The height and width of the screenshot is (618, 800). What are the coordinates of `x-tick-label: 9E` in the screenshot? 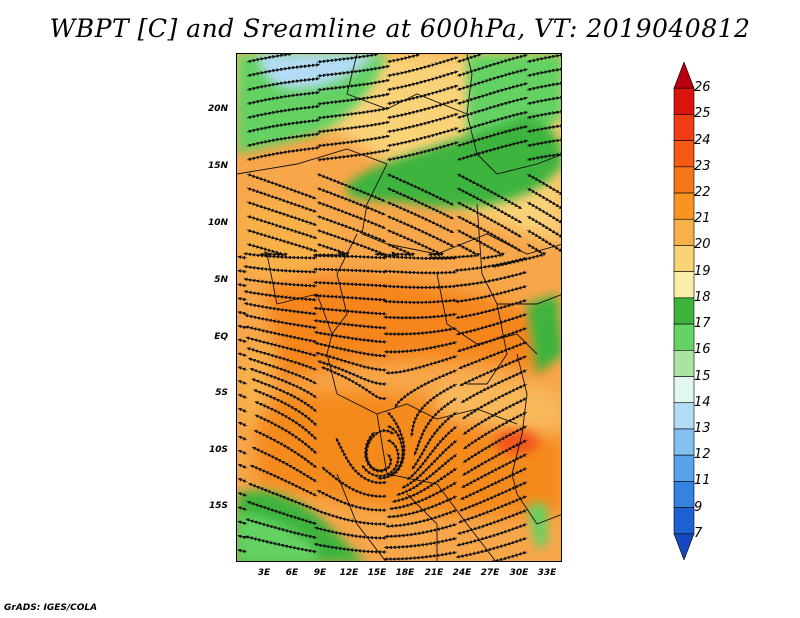 It's located at (320, 573).